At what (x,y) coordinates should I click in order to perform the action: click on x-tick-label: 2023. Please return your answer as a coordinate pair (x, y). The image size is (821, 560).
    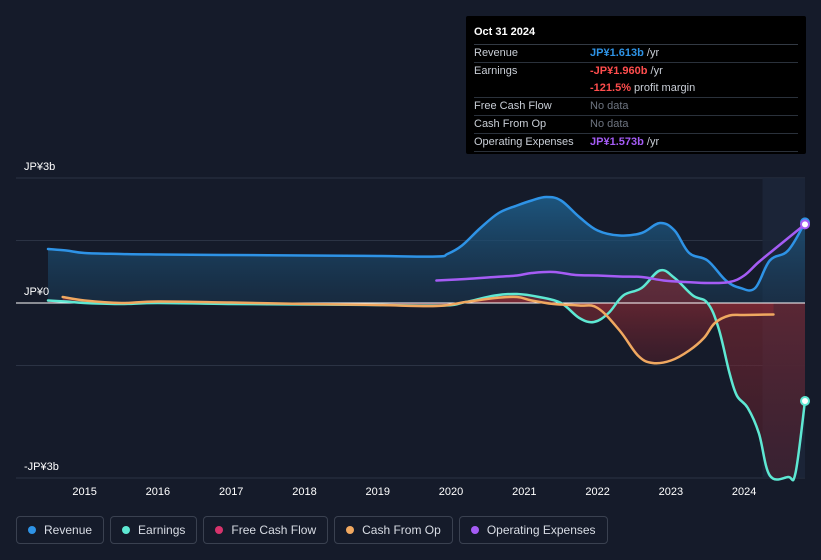
    Looking at the image, I should click on (671, 492).